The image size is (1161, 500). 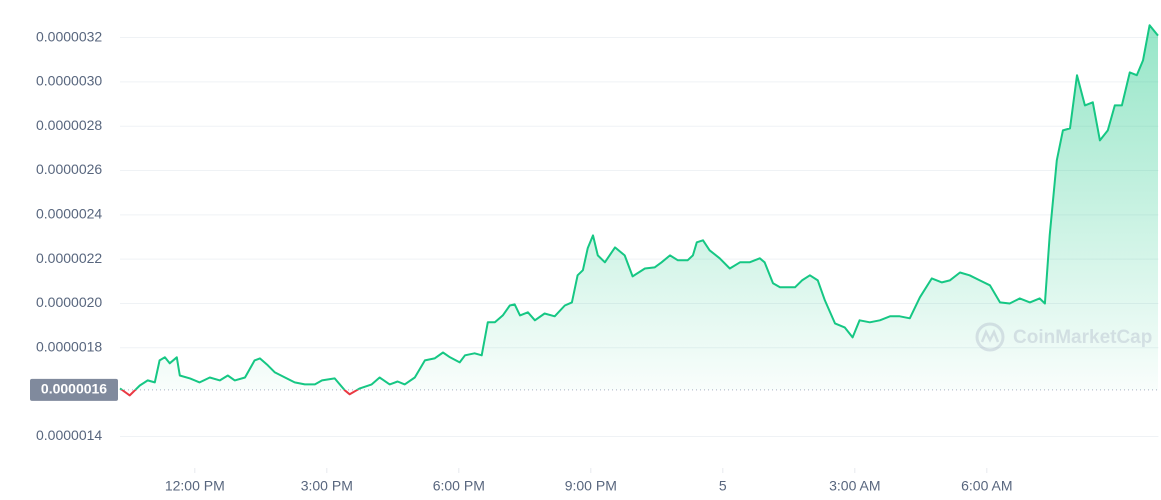 I want to click on watermark: CoinMarketCap, so click(x=1063, y=337).